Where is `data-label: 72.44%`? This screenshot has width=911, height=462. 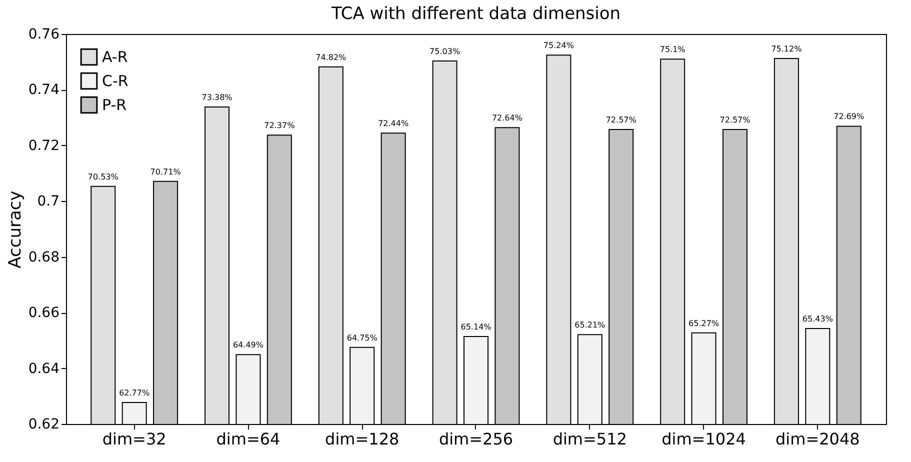 data-label: 72.44% is located at coordinates (393, 123).